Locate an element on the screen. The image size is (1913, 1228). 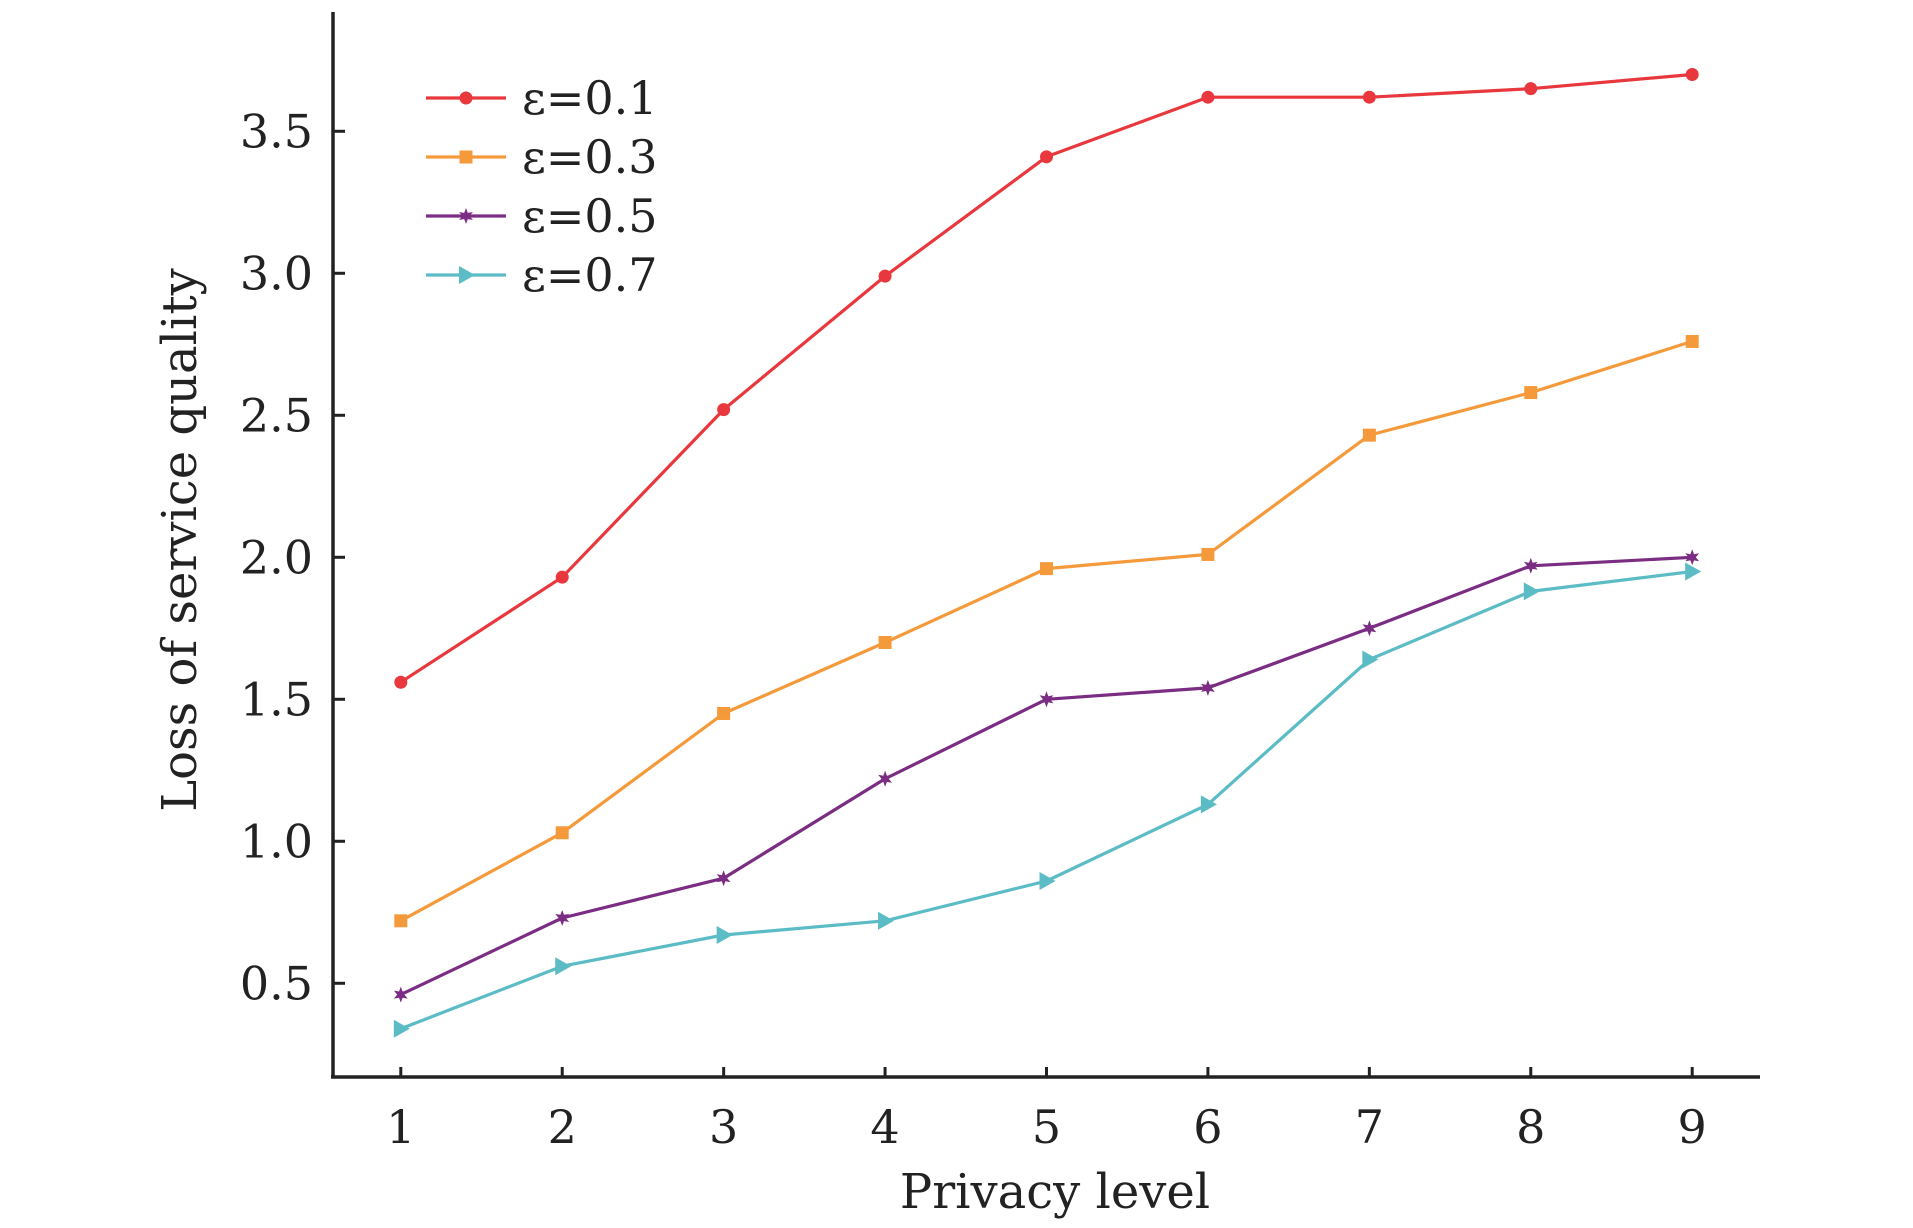
x-tick-label: 8 is located at coordinates (1530, 1127).